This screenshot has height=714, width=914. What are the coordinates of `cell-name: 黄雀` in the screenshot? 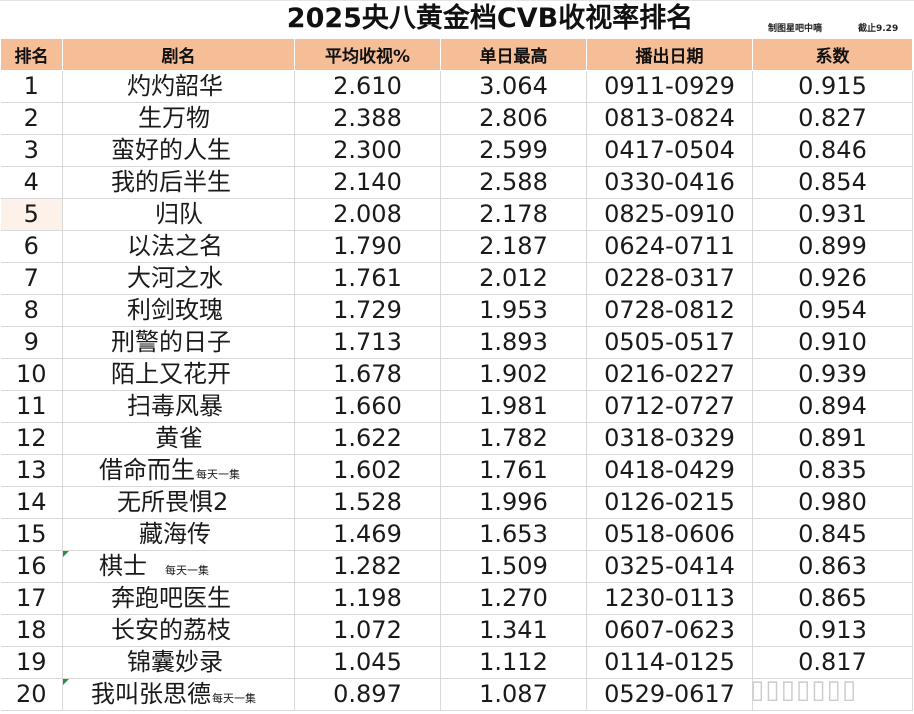 It's located at (178, 438).